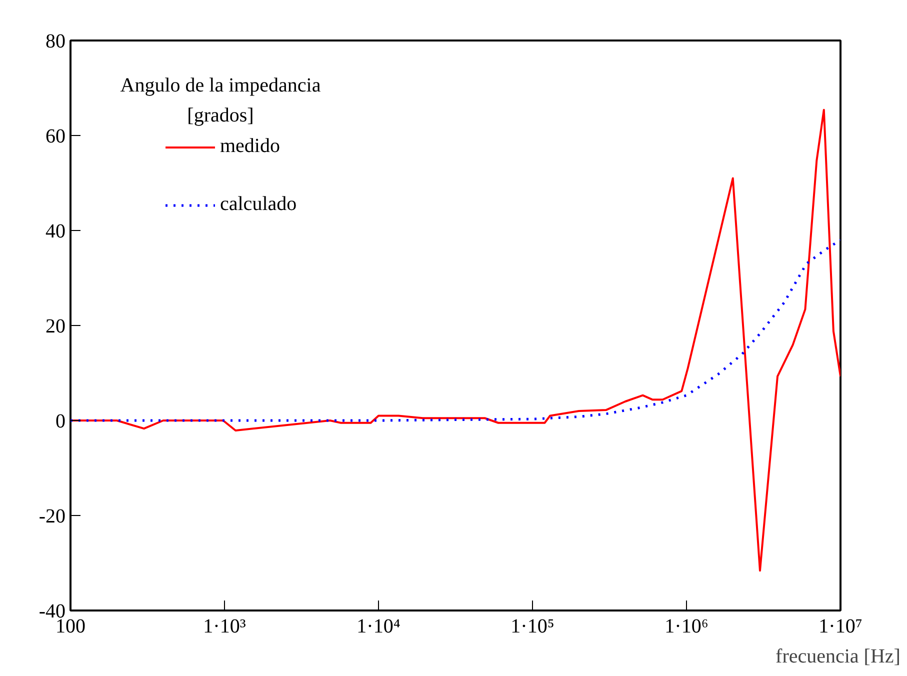 This screenshot has width=907, height=676. What do you see at coordinates (250, 146) in the screenshot?
I see `legend-label: medido` at bounding box center [250, 146].